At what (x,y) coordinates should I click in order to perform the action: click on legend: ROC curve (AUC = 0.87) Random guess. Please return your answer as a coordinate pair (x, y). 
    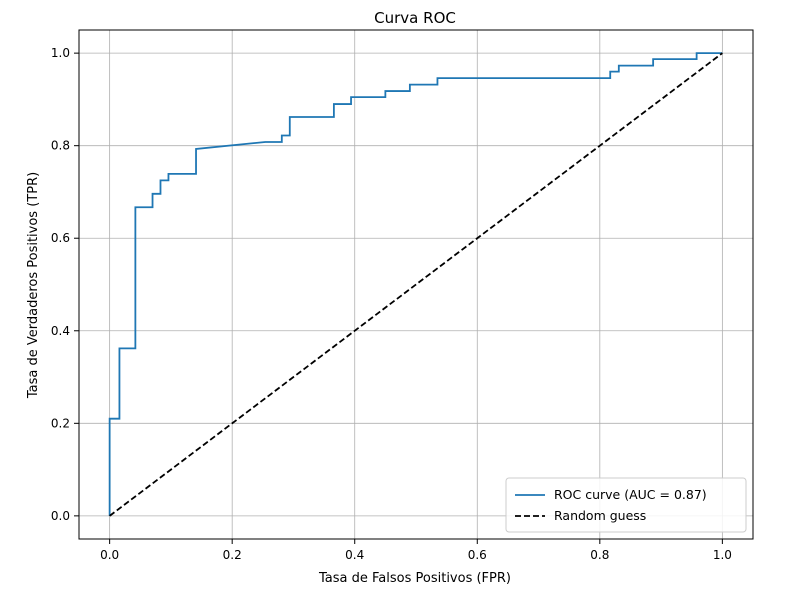
    Looking at the image, I should click on (626, 505).